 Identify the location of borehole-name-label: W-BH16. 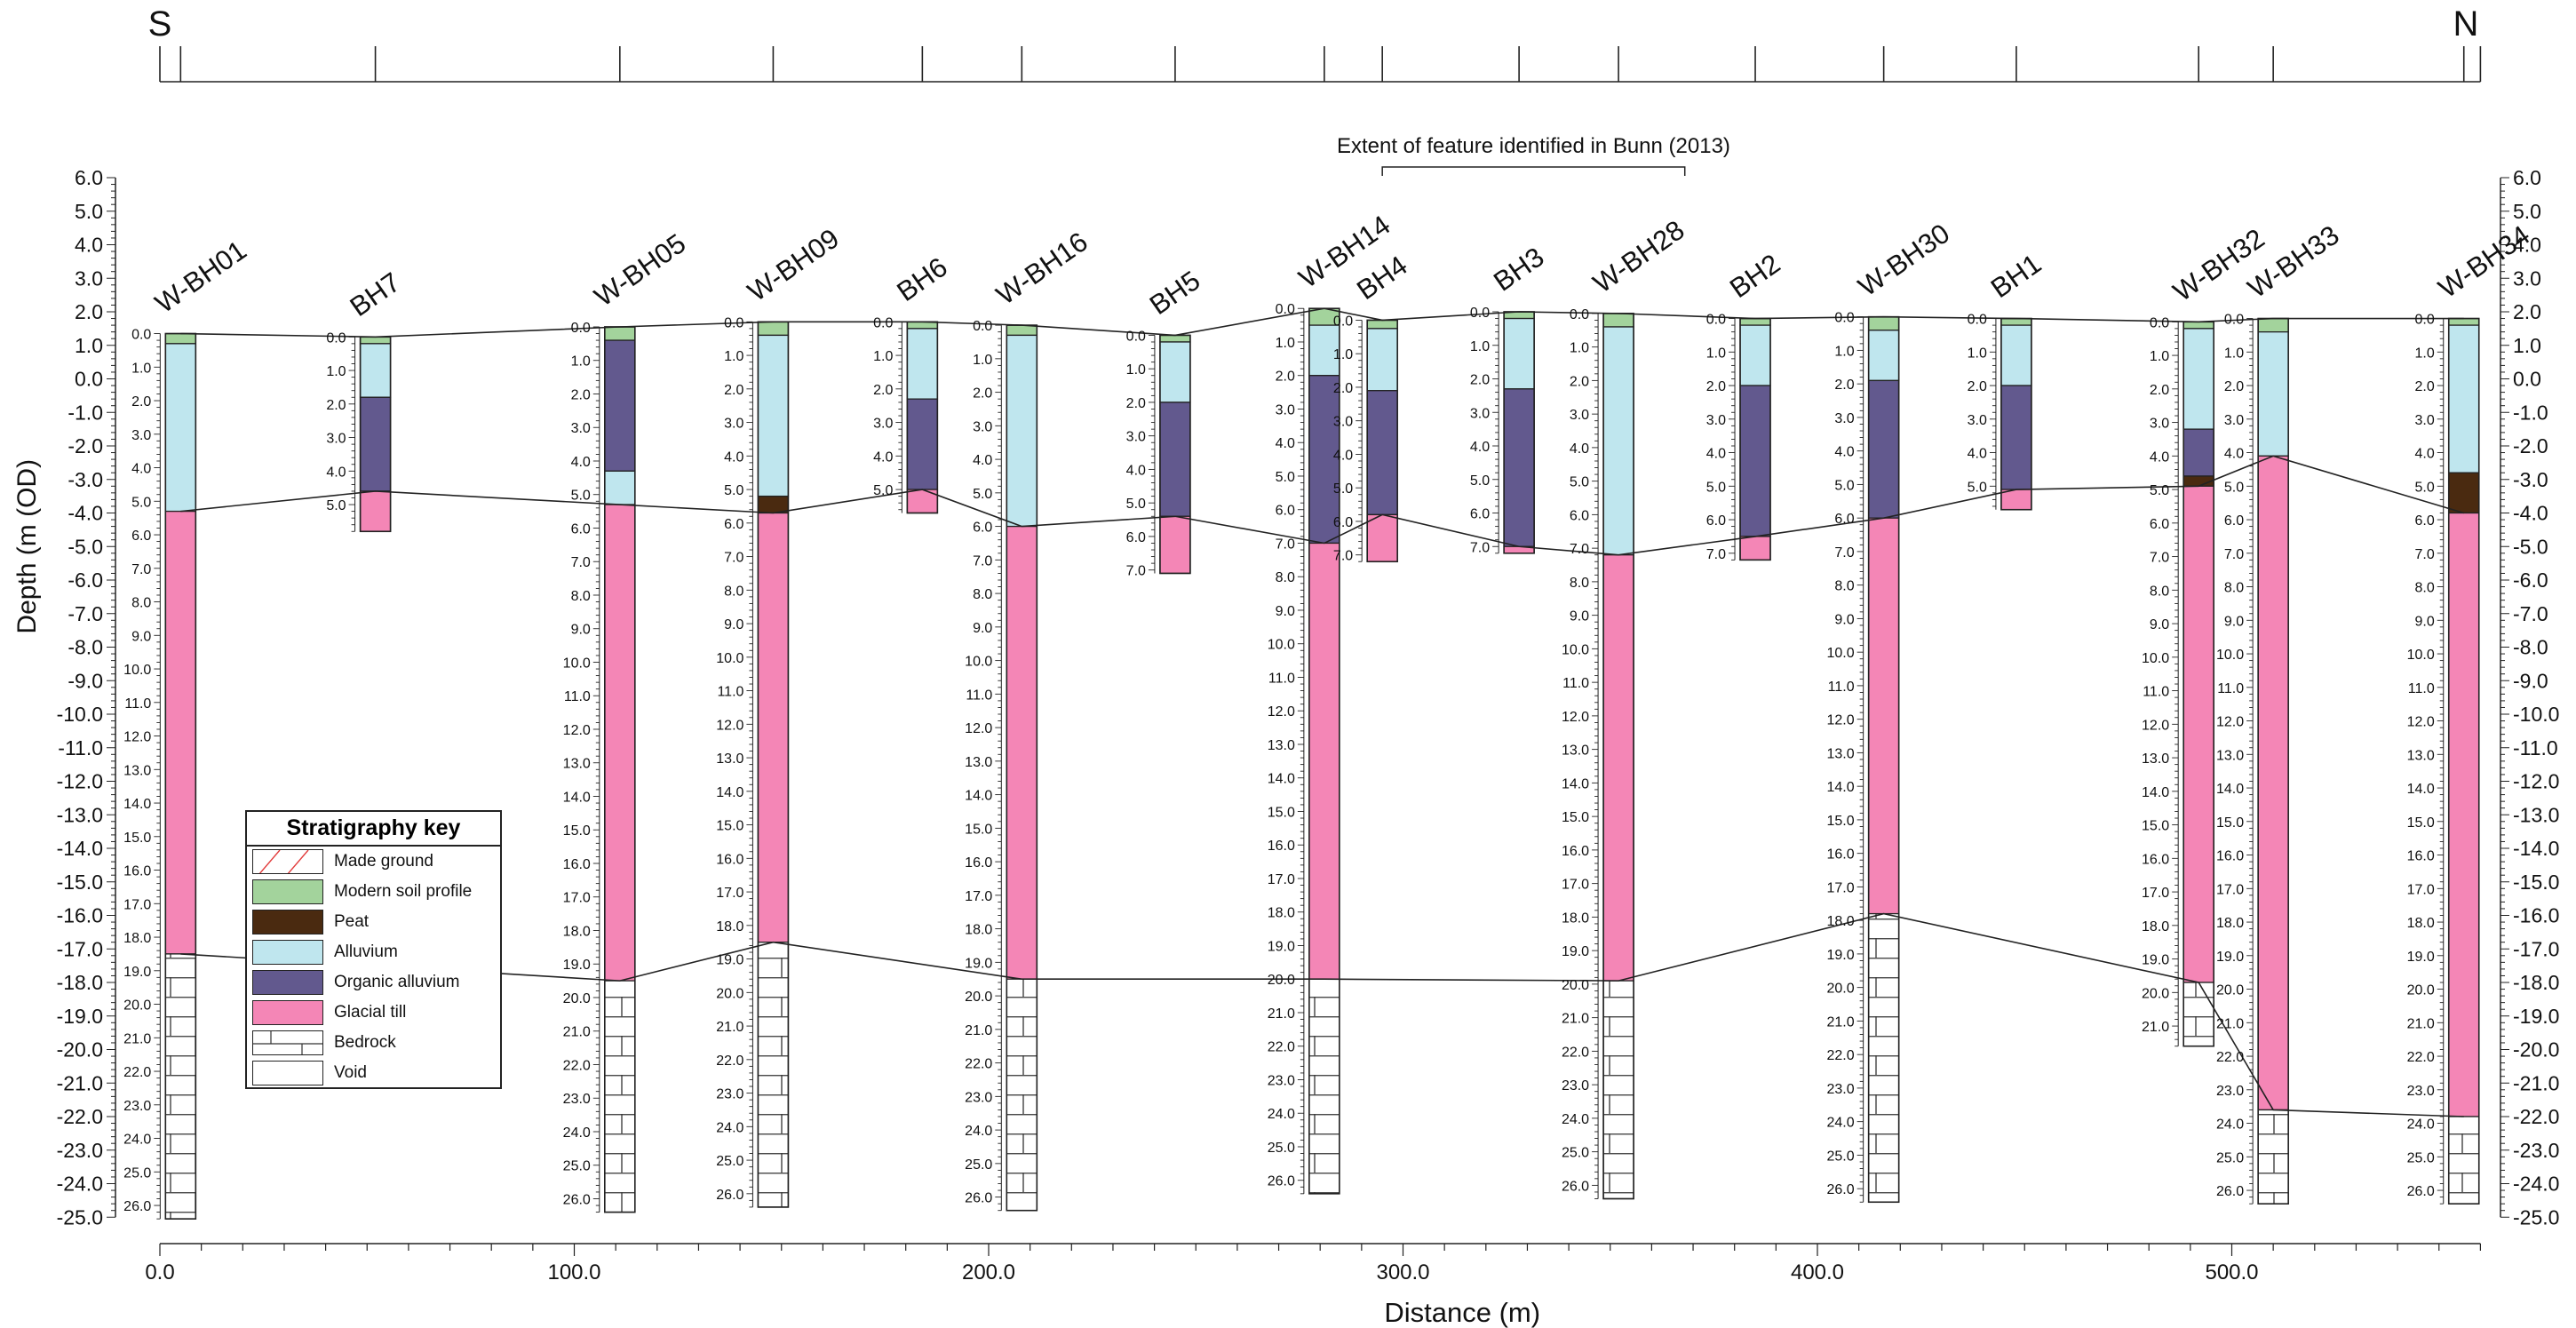
(1041, 268).